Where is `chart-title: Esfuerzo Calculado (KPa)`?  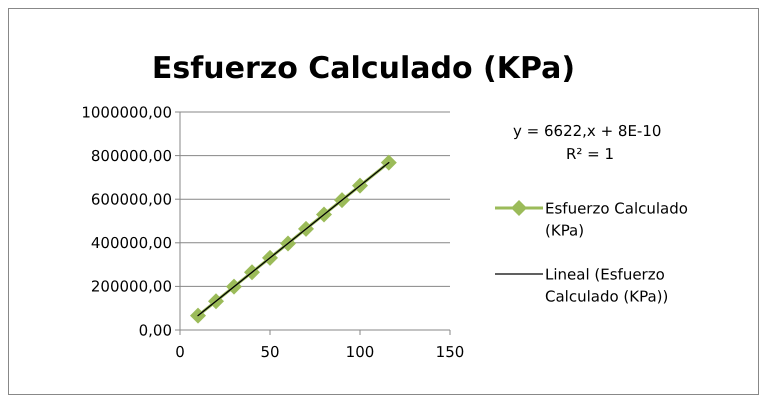
chart-title: Esfuerzo Calculado (KPa) is located at coordinates (364, 68).